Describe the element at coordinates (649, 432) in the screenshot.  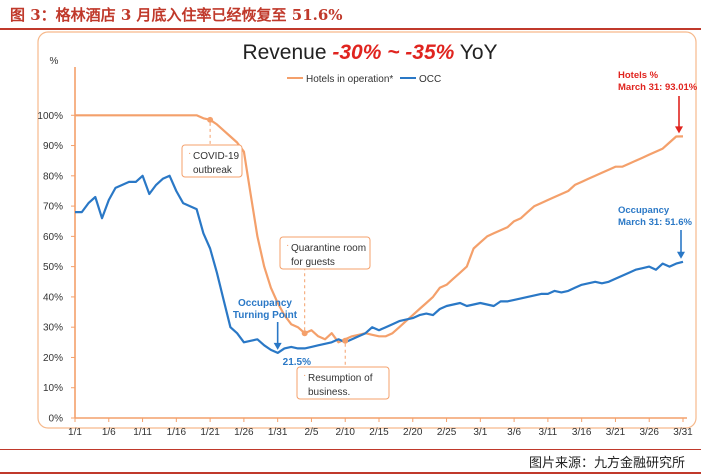
I see `x-tick-label: 3/26` at that location.